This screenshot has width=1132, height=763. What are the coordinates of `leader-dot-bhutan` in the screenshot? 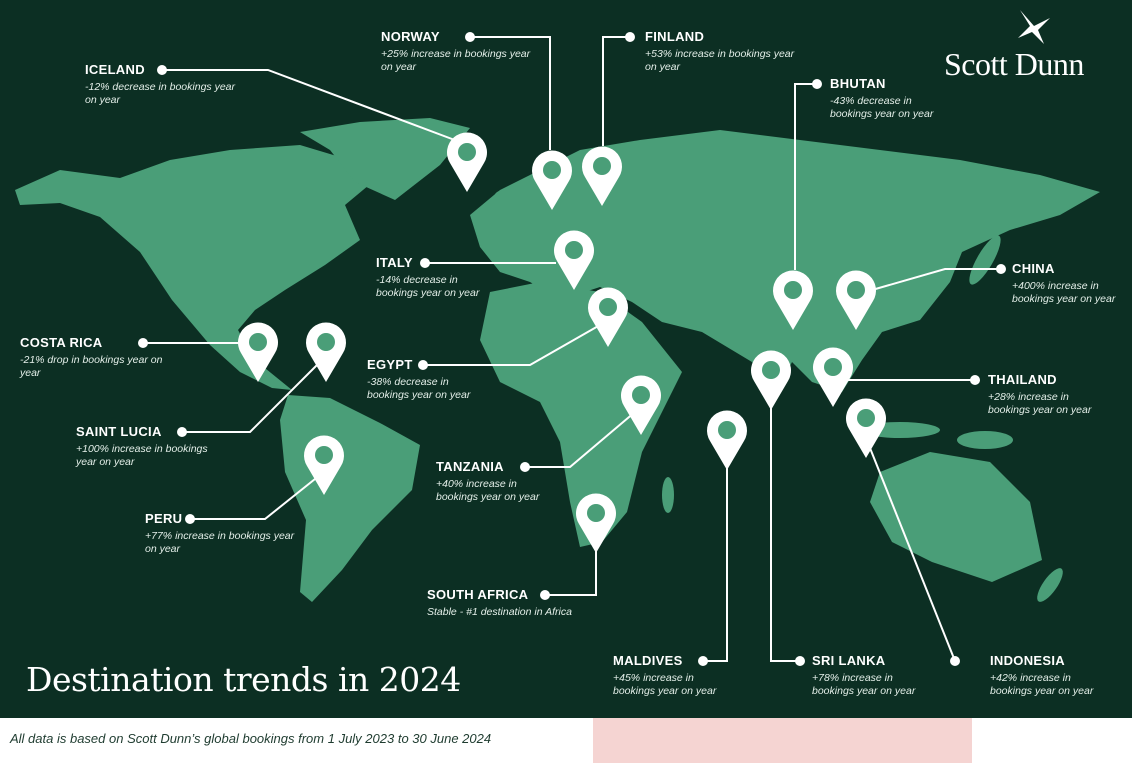 It's located at (817, 84).